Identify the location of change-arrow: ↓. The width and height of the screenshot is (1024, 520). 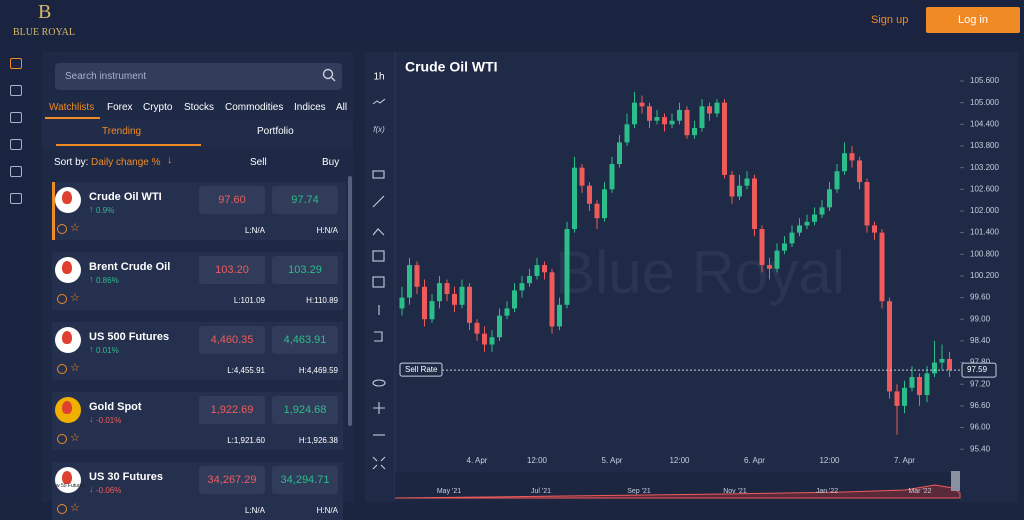
(91, 489).